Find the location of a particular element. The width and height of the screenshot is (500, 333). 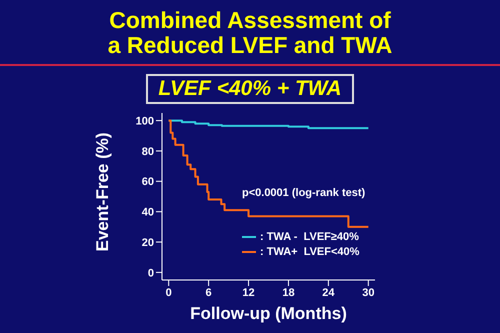

x-axis-title: Follow-up (Months) is located at coordinates (268, 313).